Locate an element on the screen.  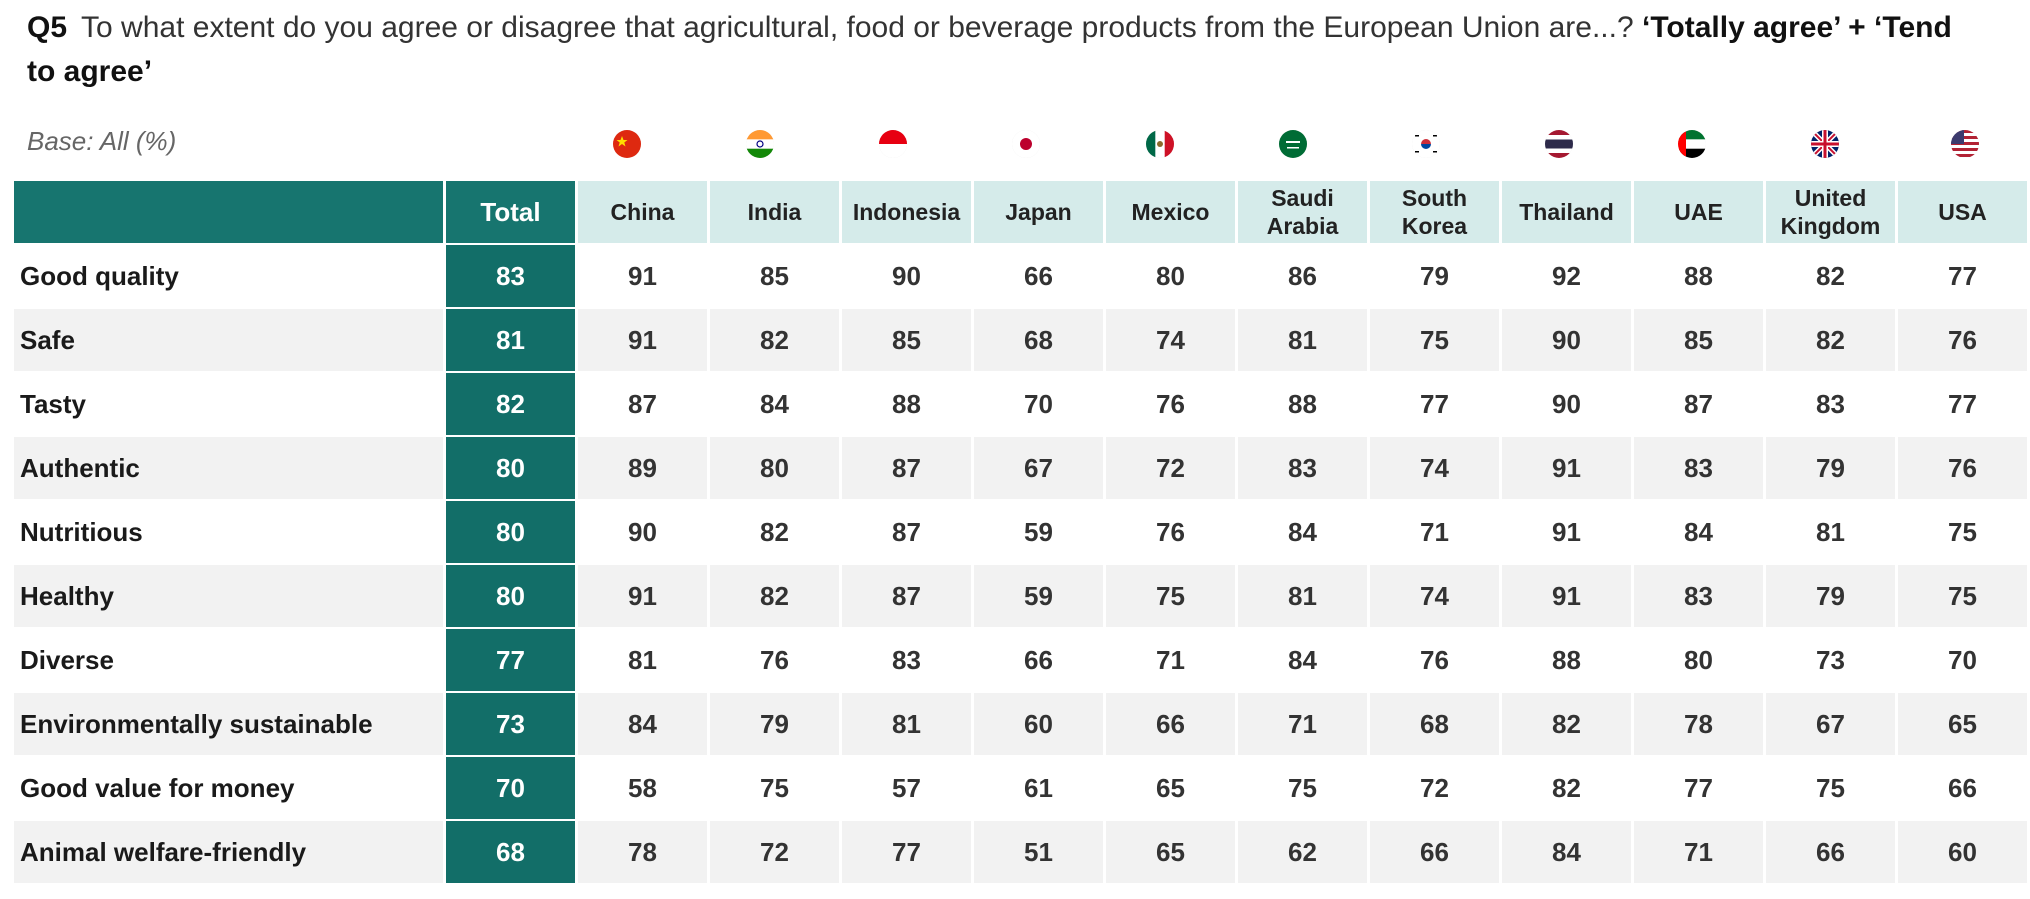
column-header: China is located at coordinates (642, 212).